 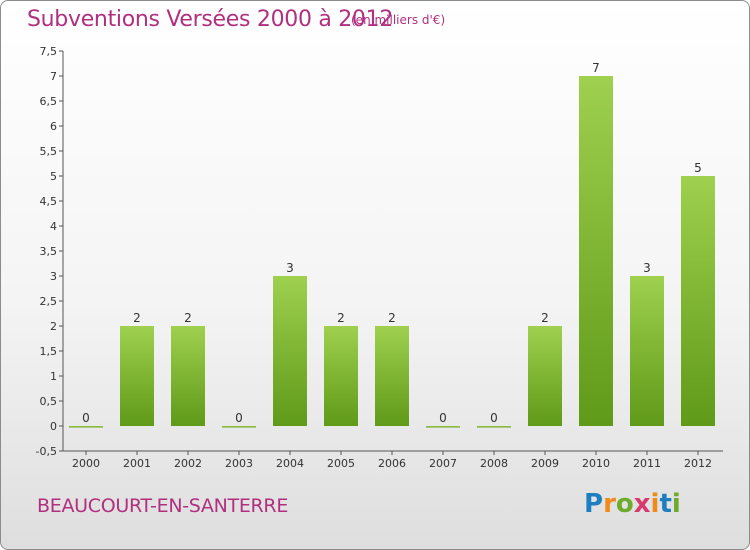 I want to click on data-label: 7, so click(x=596, y=68).